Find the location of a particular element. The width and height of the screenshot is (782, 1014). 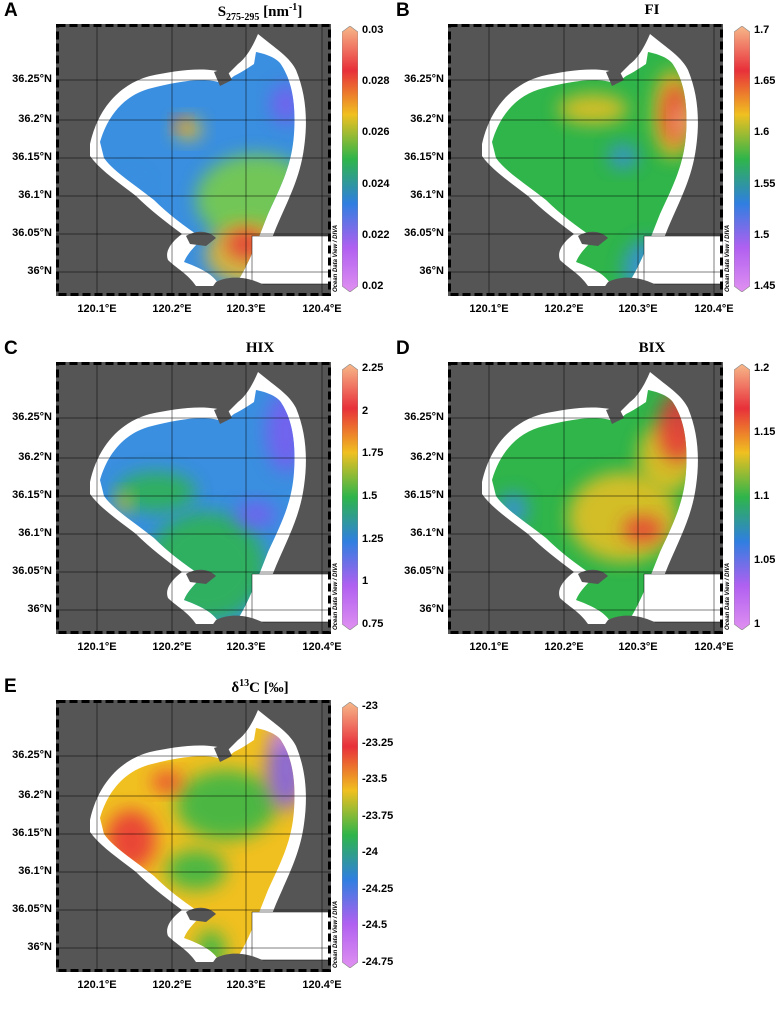

colorbar-tick-label: 1.25 is located at coordinates (373, 538).